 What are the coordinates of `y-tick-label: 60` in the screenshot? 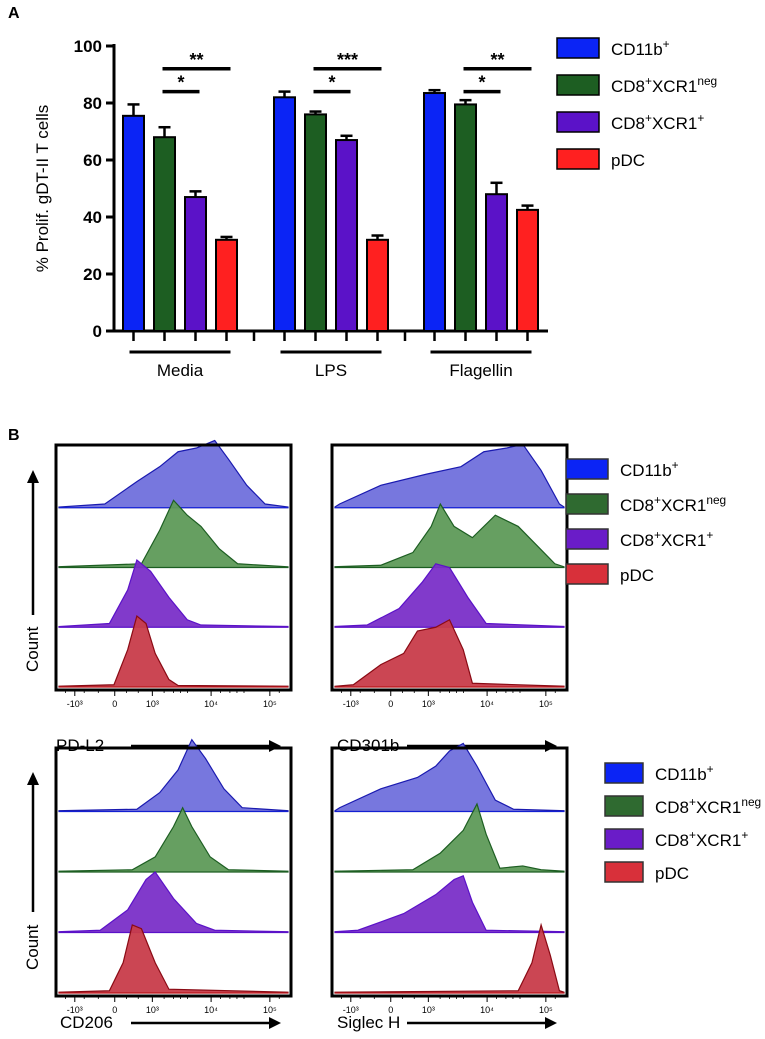 It's located at (92, 160).